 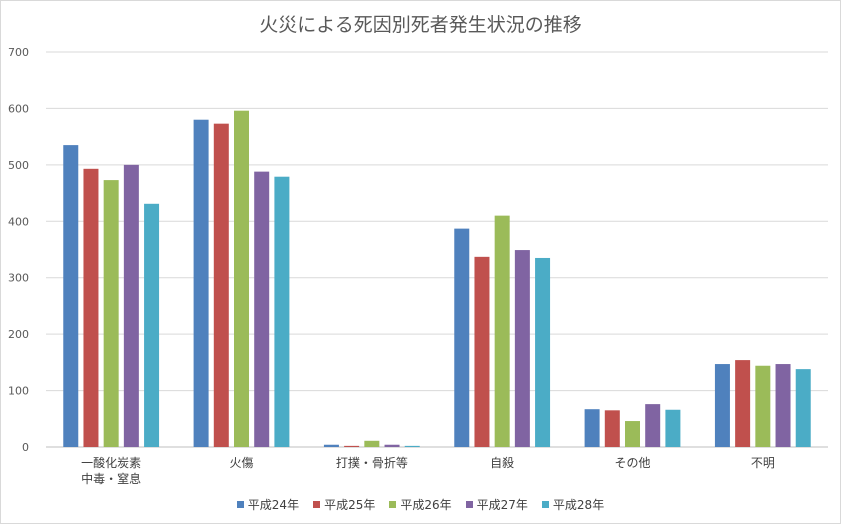 What do you see at coordinates (578, 505) in the screenshot?
I see `legend-label: 平成28年` at bounding box center [578, 505].